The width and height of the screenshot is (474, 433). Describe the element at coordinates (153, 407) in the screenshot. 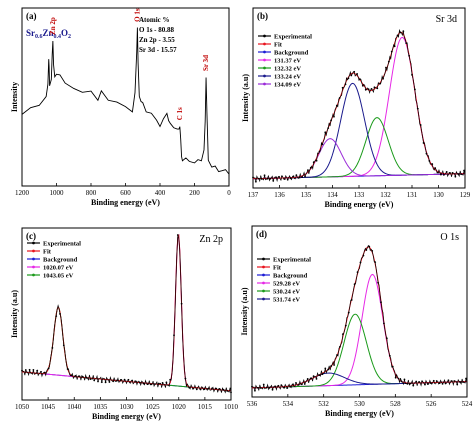

I see `x-tick-label: 1025` at that location.